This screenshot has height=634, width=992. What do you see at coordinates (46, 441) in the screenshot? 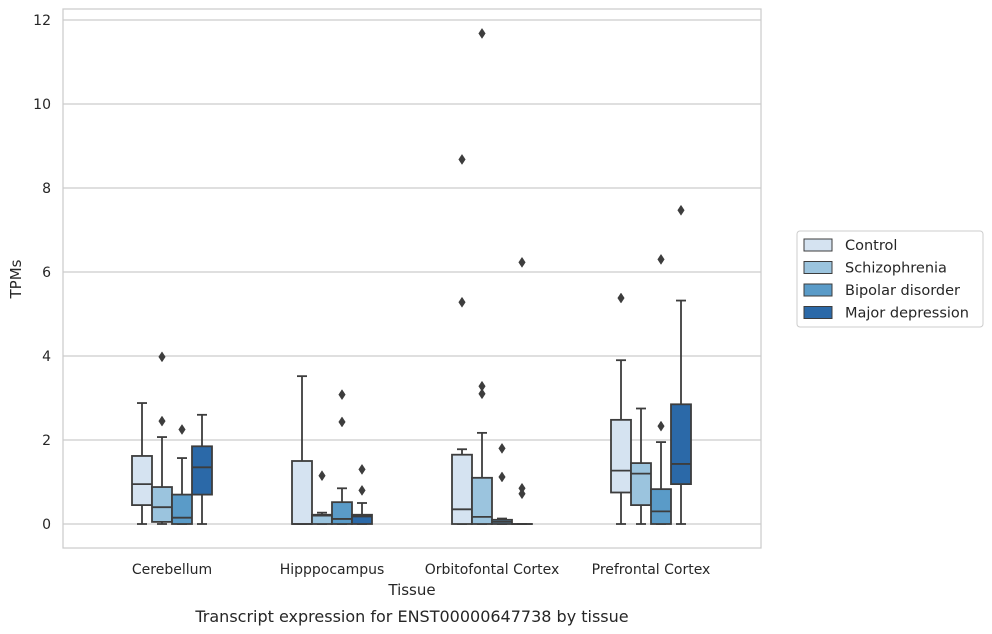
I see `y-tick-label: 2` at bounding box center [46, 441].